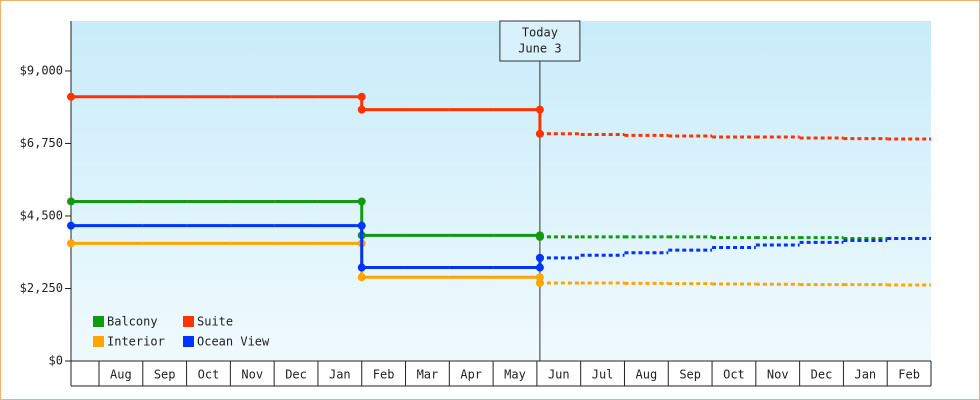 The width and height of the screenshot is (980, 400). Describe the element at coordinates (471, 375) in the screenshot. I see `x-tick-label: Apr` at that location.